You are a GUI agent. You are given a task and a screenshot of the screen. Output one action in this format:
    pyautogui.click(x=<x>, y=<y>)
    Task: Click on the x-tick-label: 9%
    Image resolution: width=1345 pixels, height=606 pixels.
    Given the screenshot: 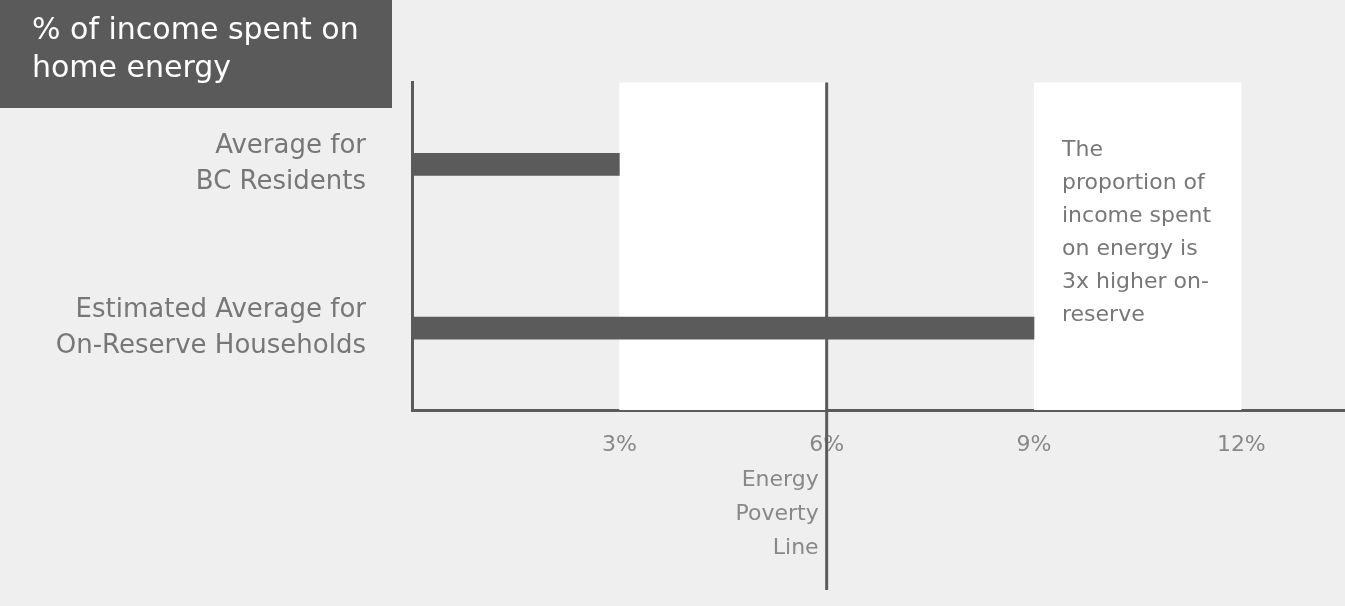 What is the action you would take?
    pyautogui.click(x=1034, y=443)
    